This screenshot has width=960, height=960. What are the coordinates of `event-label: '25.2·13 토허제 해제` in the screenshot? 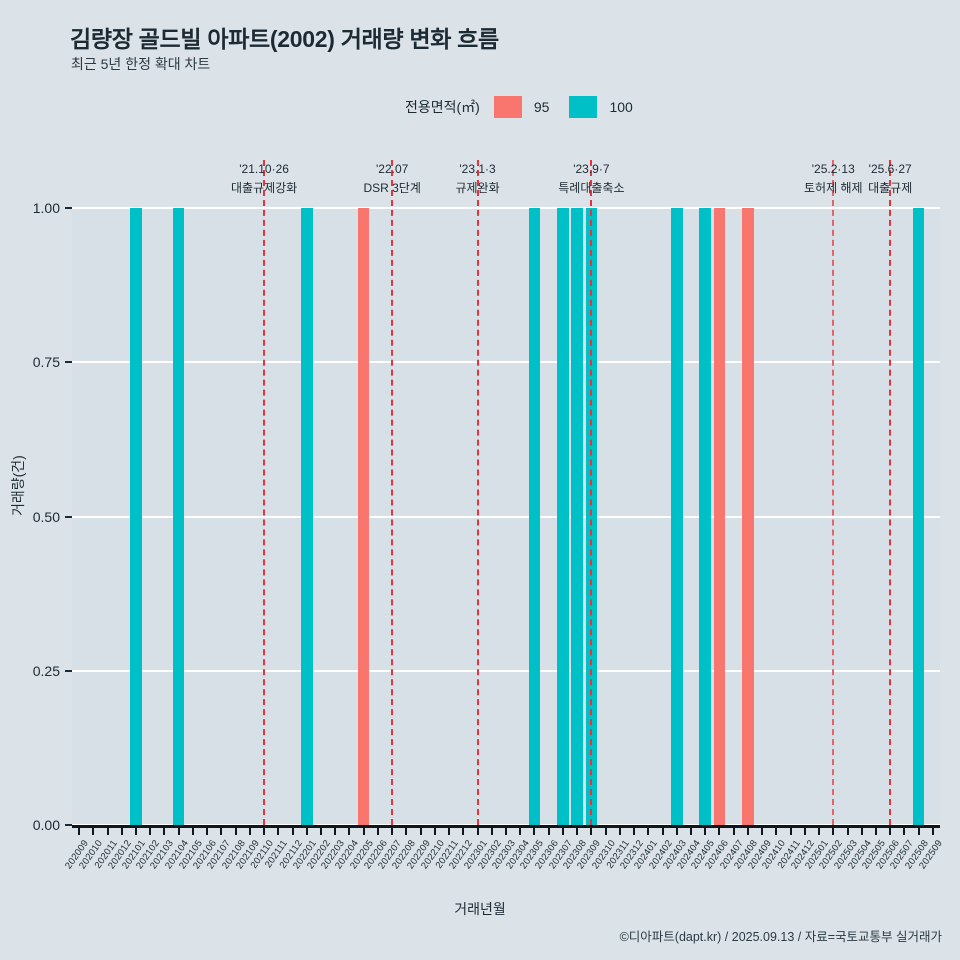 It's located at (833, 178).